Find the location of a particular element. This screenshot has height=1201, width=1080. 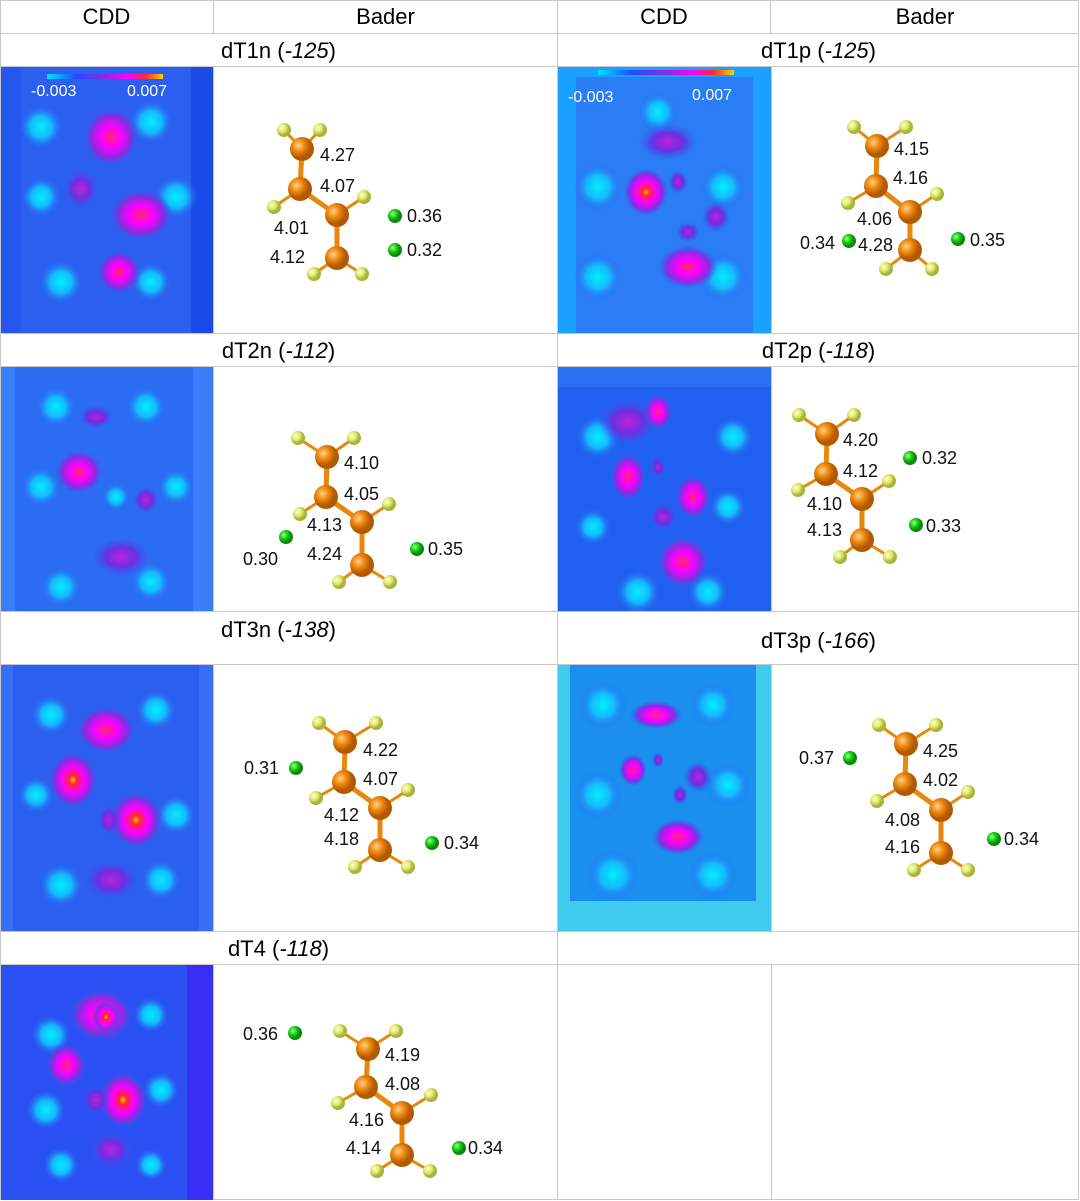

molecule-svg: 4.19 4.08 4.16 4.14 0.36 0.34 is located at coordinates (373, 1101).